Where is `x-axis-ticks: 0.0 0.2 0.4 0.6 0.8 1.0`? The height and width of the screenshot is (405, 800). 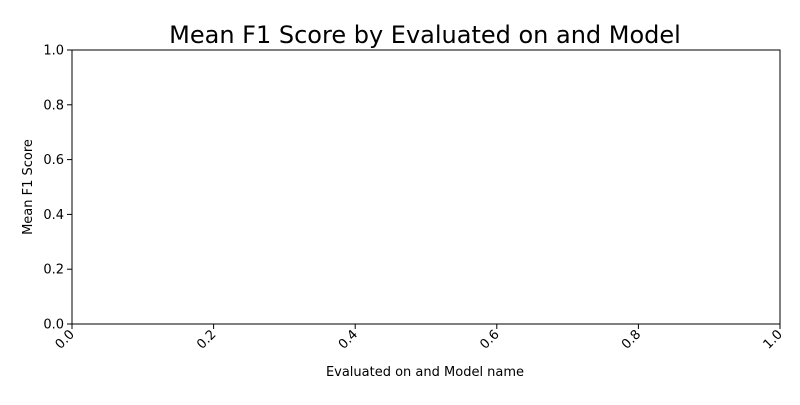
x-axis-ticks: 0.0 0.2 0.4 0.6 0.8 1.0 is located at coordinates (419, 338).